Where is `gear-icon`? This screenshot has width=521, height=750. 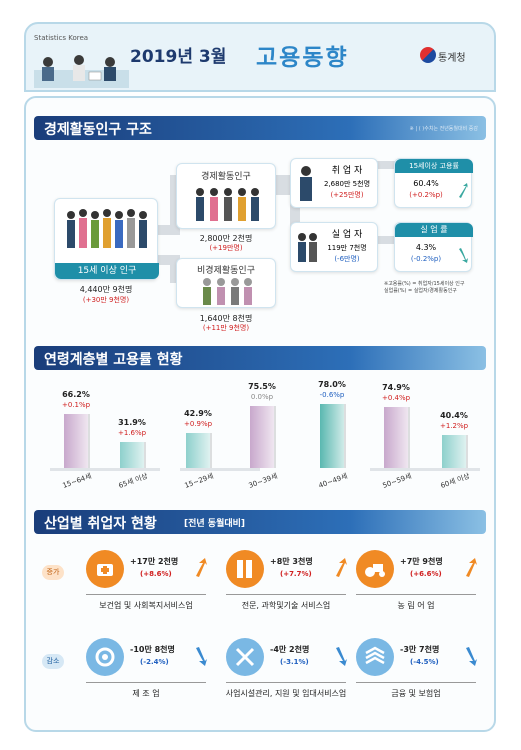 gear-icon is located at coordinates (105, 657).